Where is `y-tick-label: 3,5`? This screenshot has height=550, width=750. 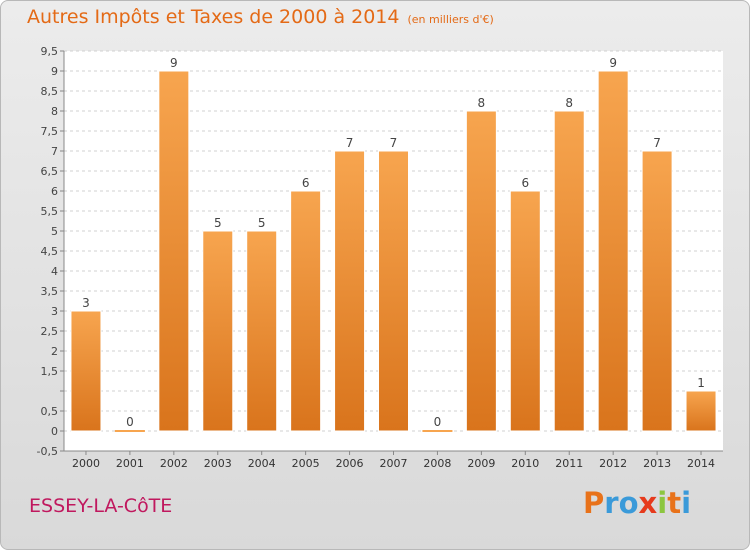 y-tick-label: 3,5 is located at coordinates (50, 291).